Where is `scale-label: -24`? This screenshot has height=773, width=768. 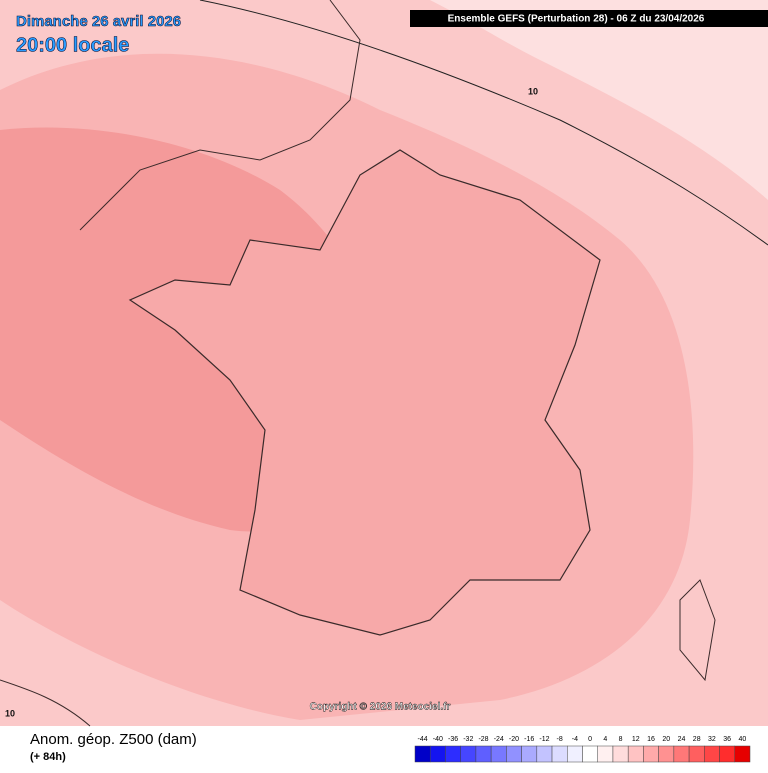
scale-label: -24 is located at coordinates (499, 739).